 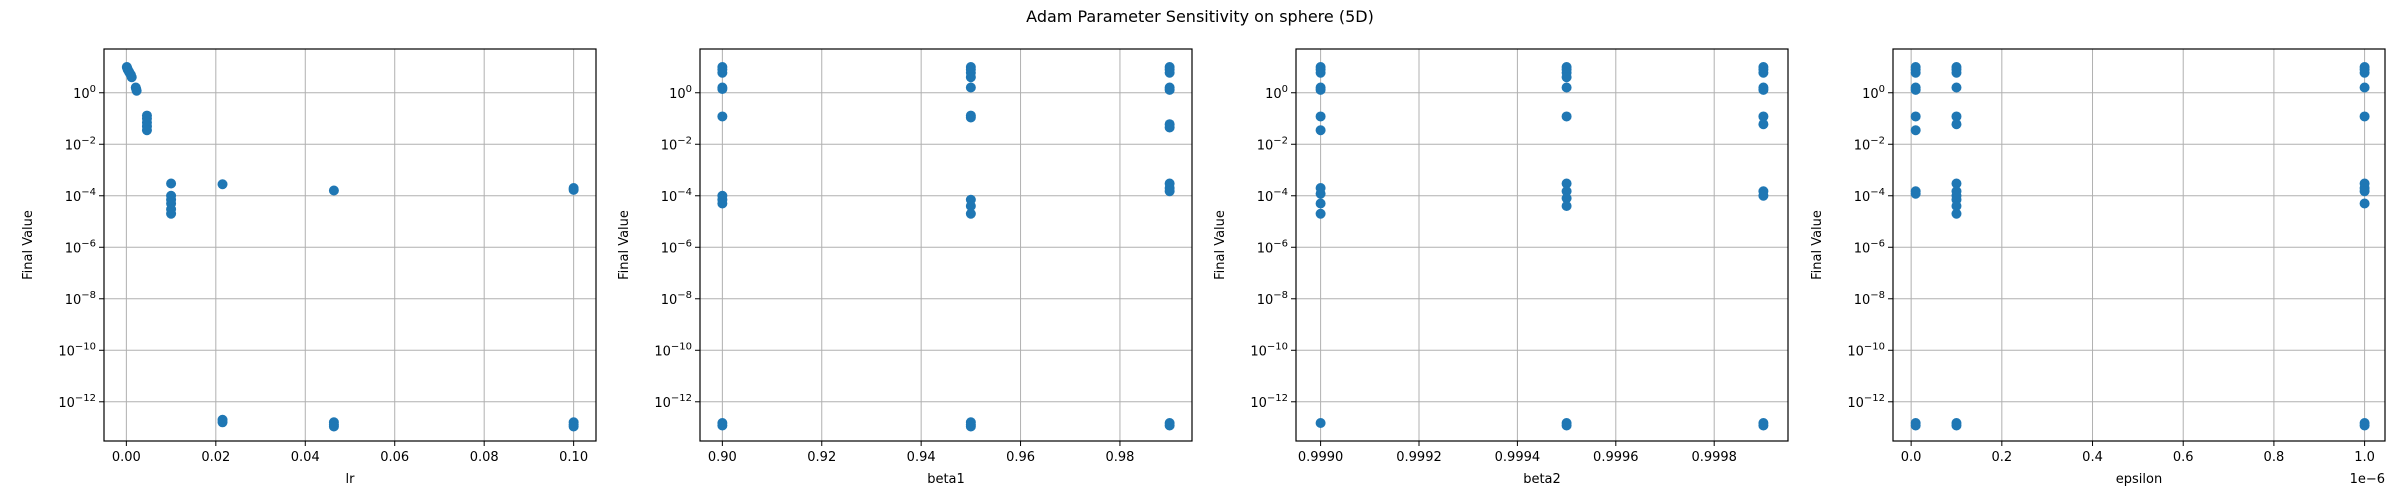 I want to click on x-tick-label: 0.10, so click(x=573, y=457).